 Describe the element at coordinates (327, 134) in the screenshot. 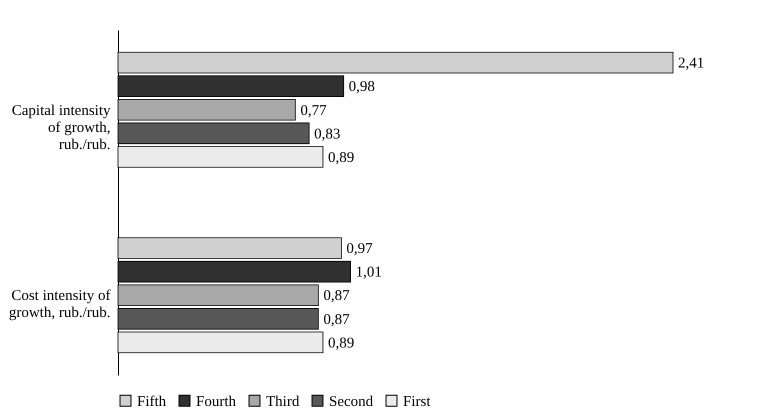

I see `data-label: 0,83` at that location.